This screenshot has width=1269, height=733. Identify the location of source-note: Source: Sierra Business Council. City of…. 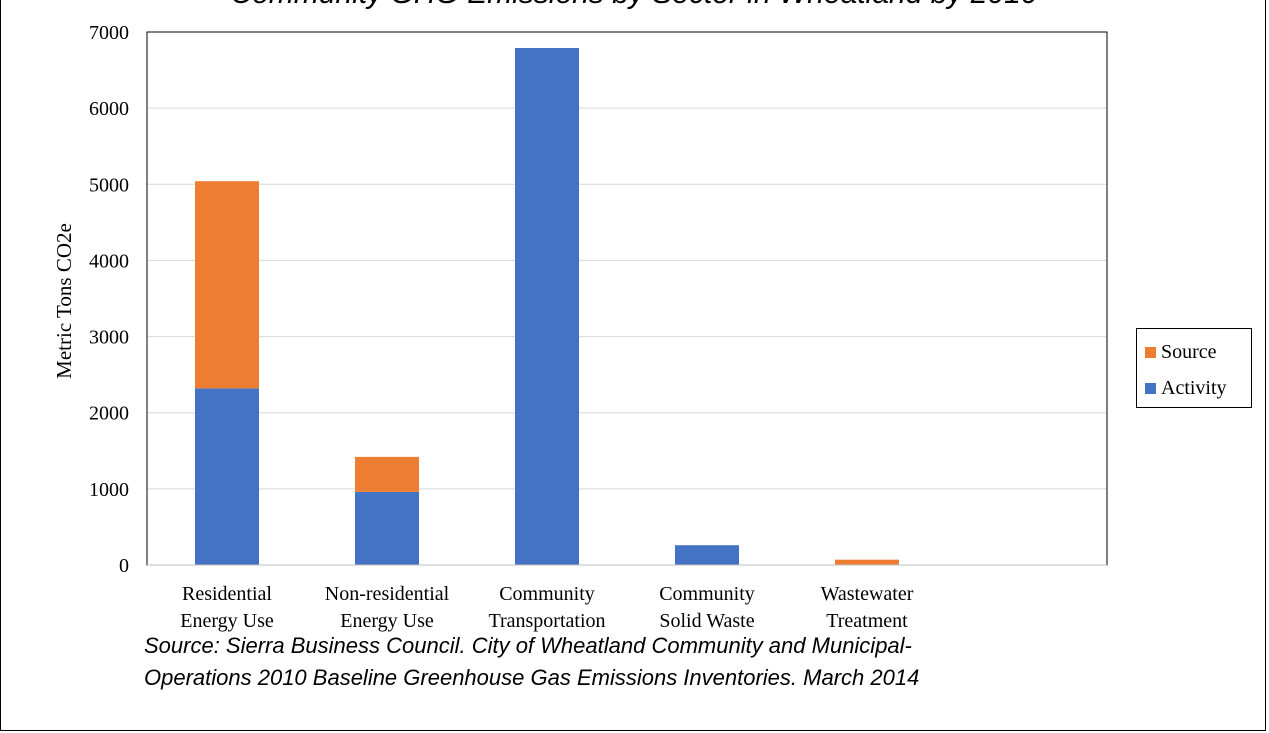
(644, 662).